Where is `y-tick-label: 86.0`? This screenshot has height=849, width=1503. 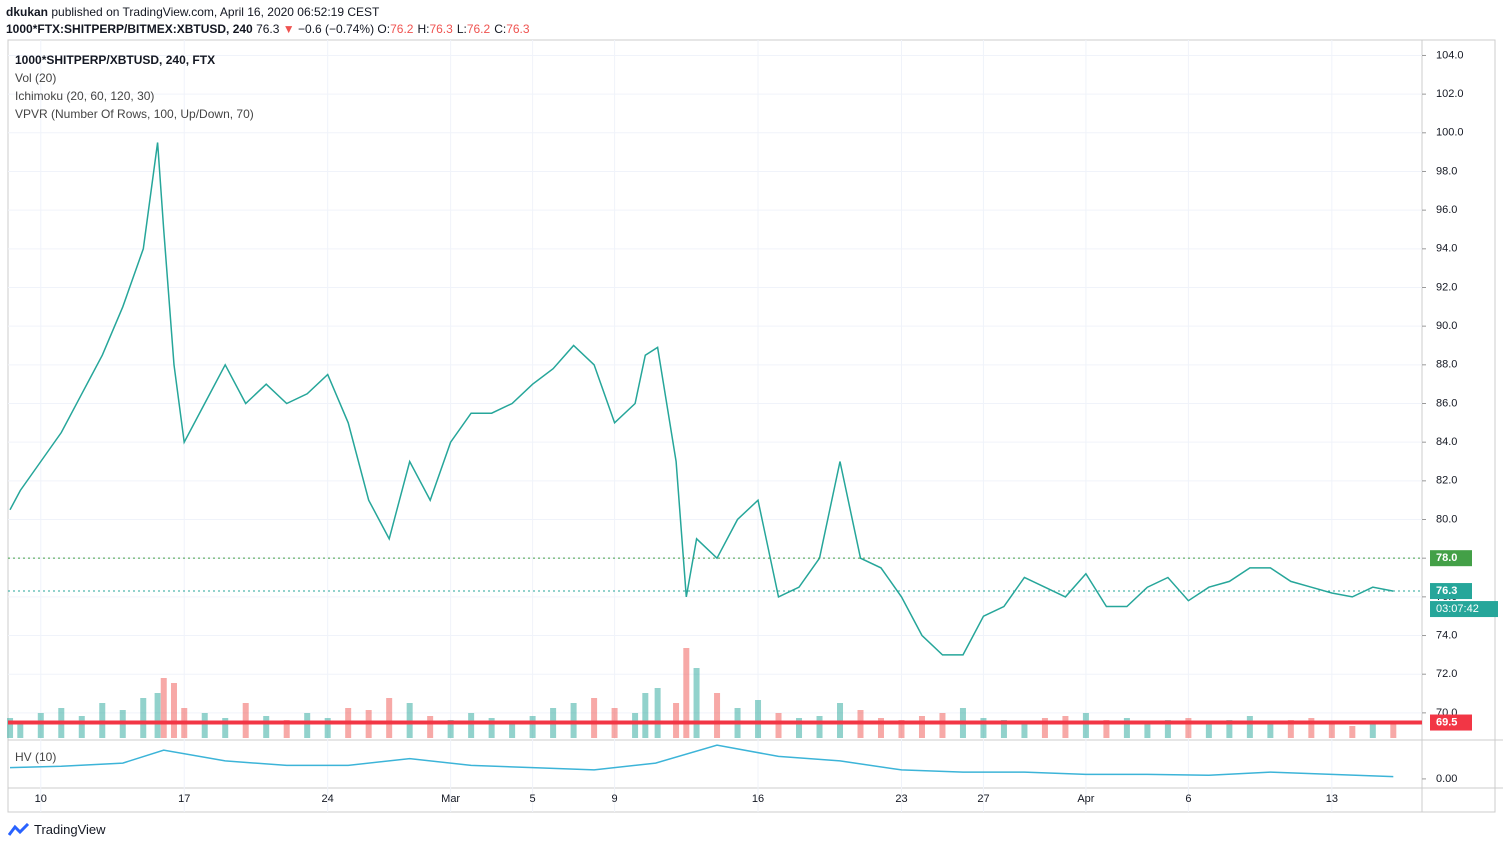
y-tick-label: 86.0 is located at coordinates (1446, 403).